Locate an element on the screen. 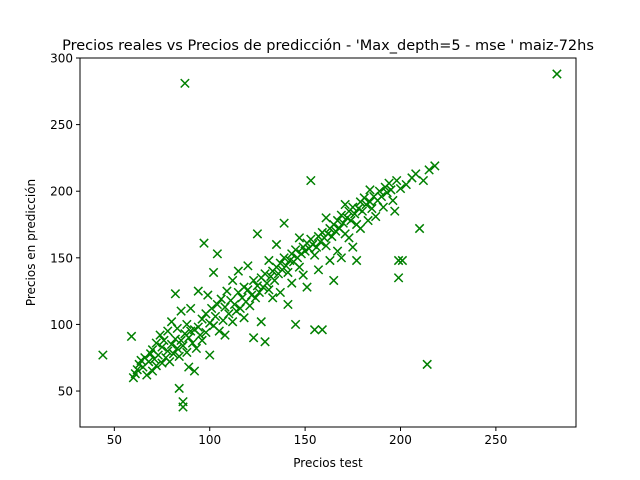  y-tick-label: 50 is located at coordinates (65, 392).